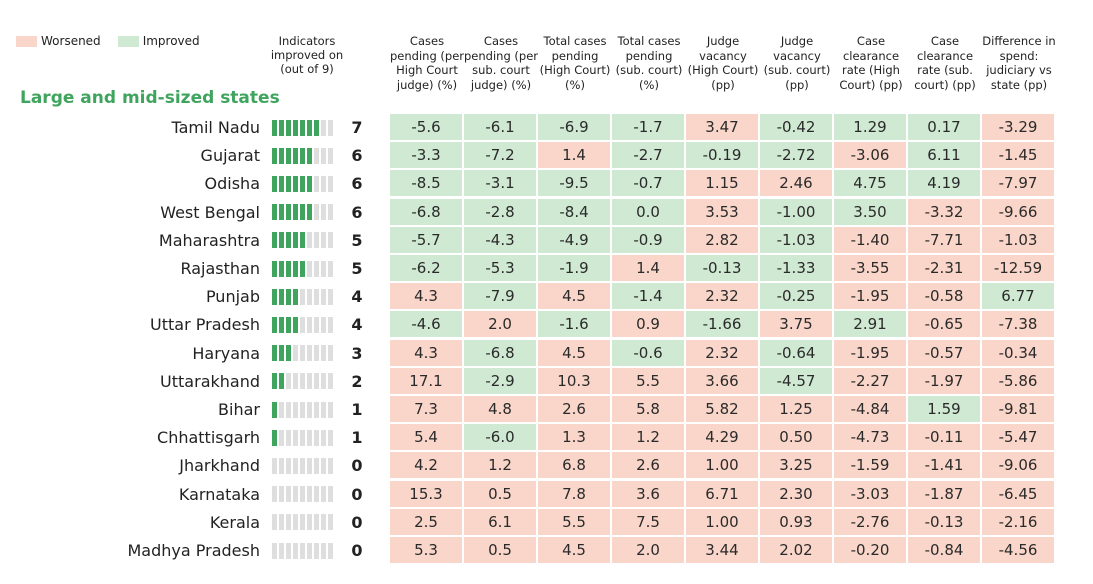 This screenshot has width=1093, height=584. I want to click on value-cell: 2.91, so click(870, 324).